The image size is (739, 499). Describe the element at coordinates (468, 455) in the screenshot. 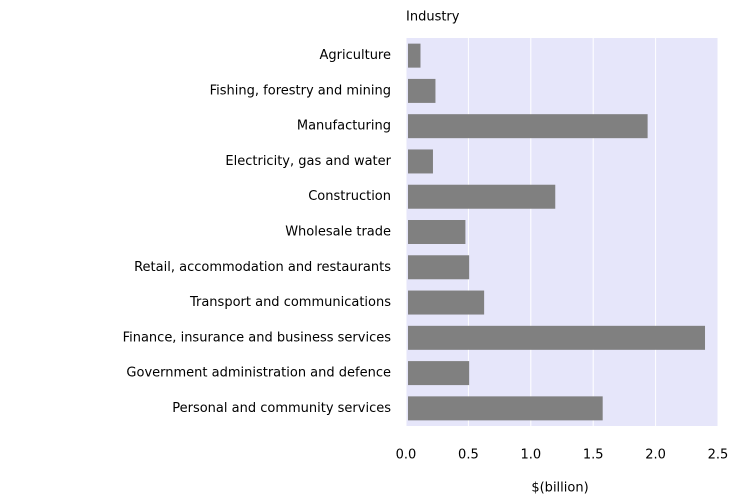

I see `x-tick-label: 0.5` at that location.